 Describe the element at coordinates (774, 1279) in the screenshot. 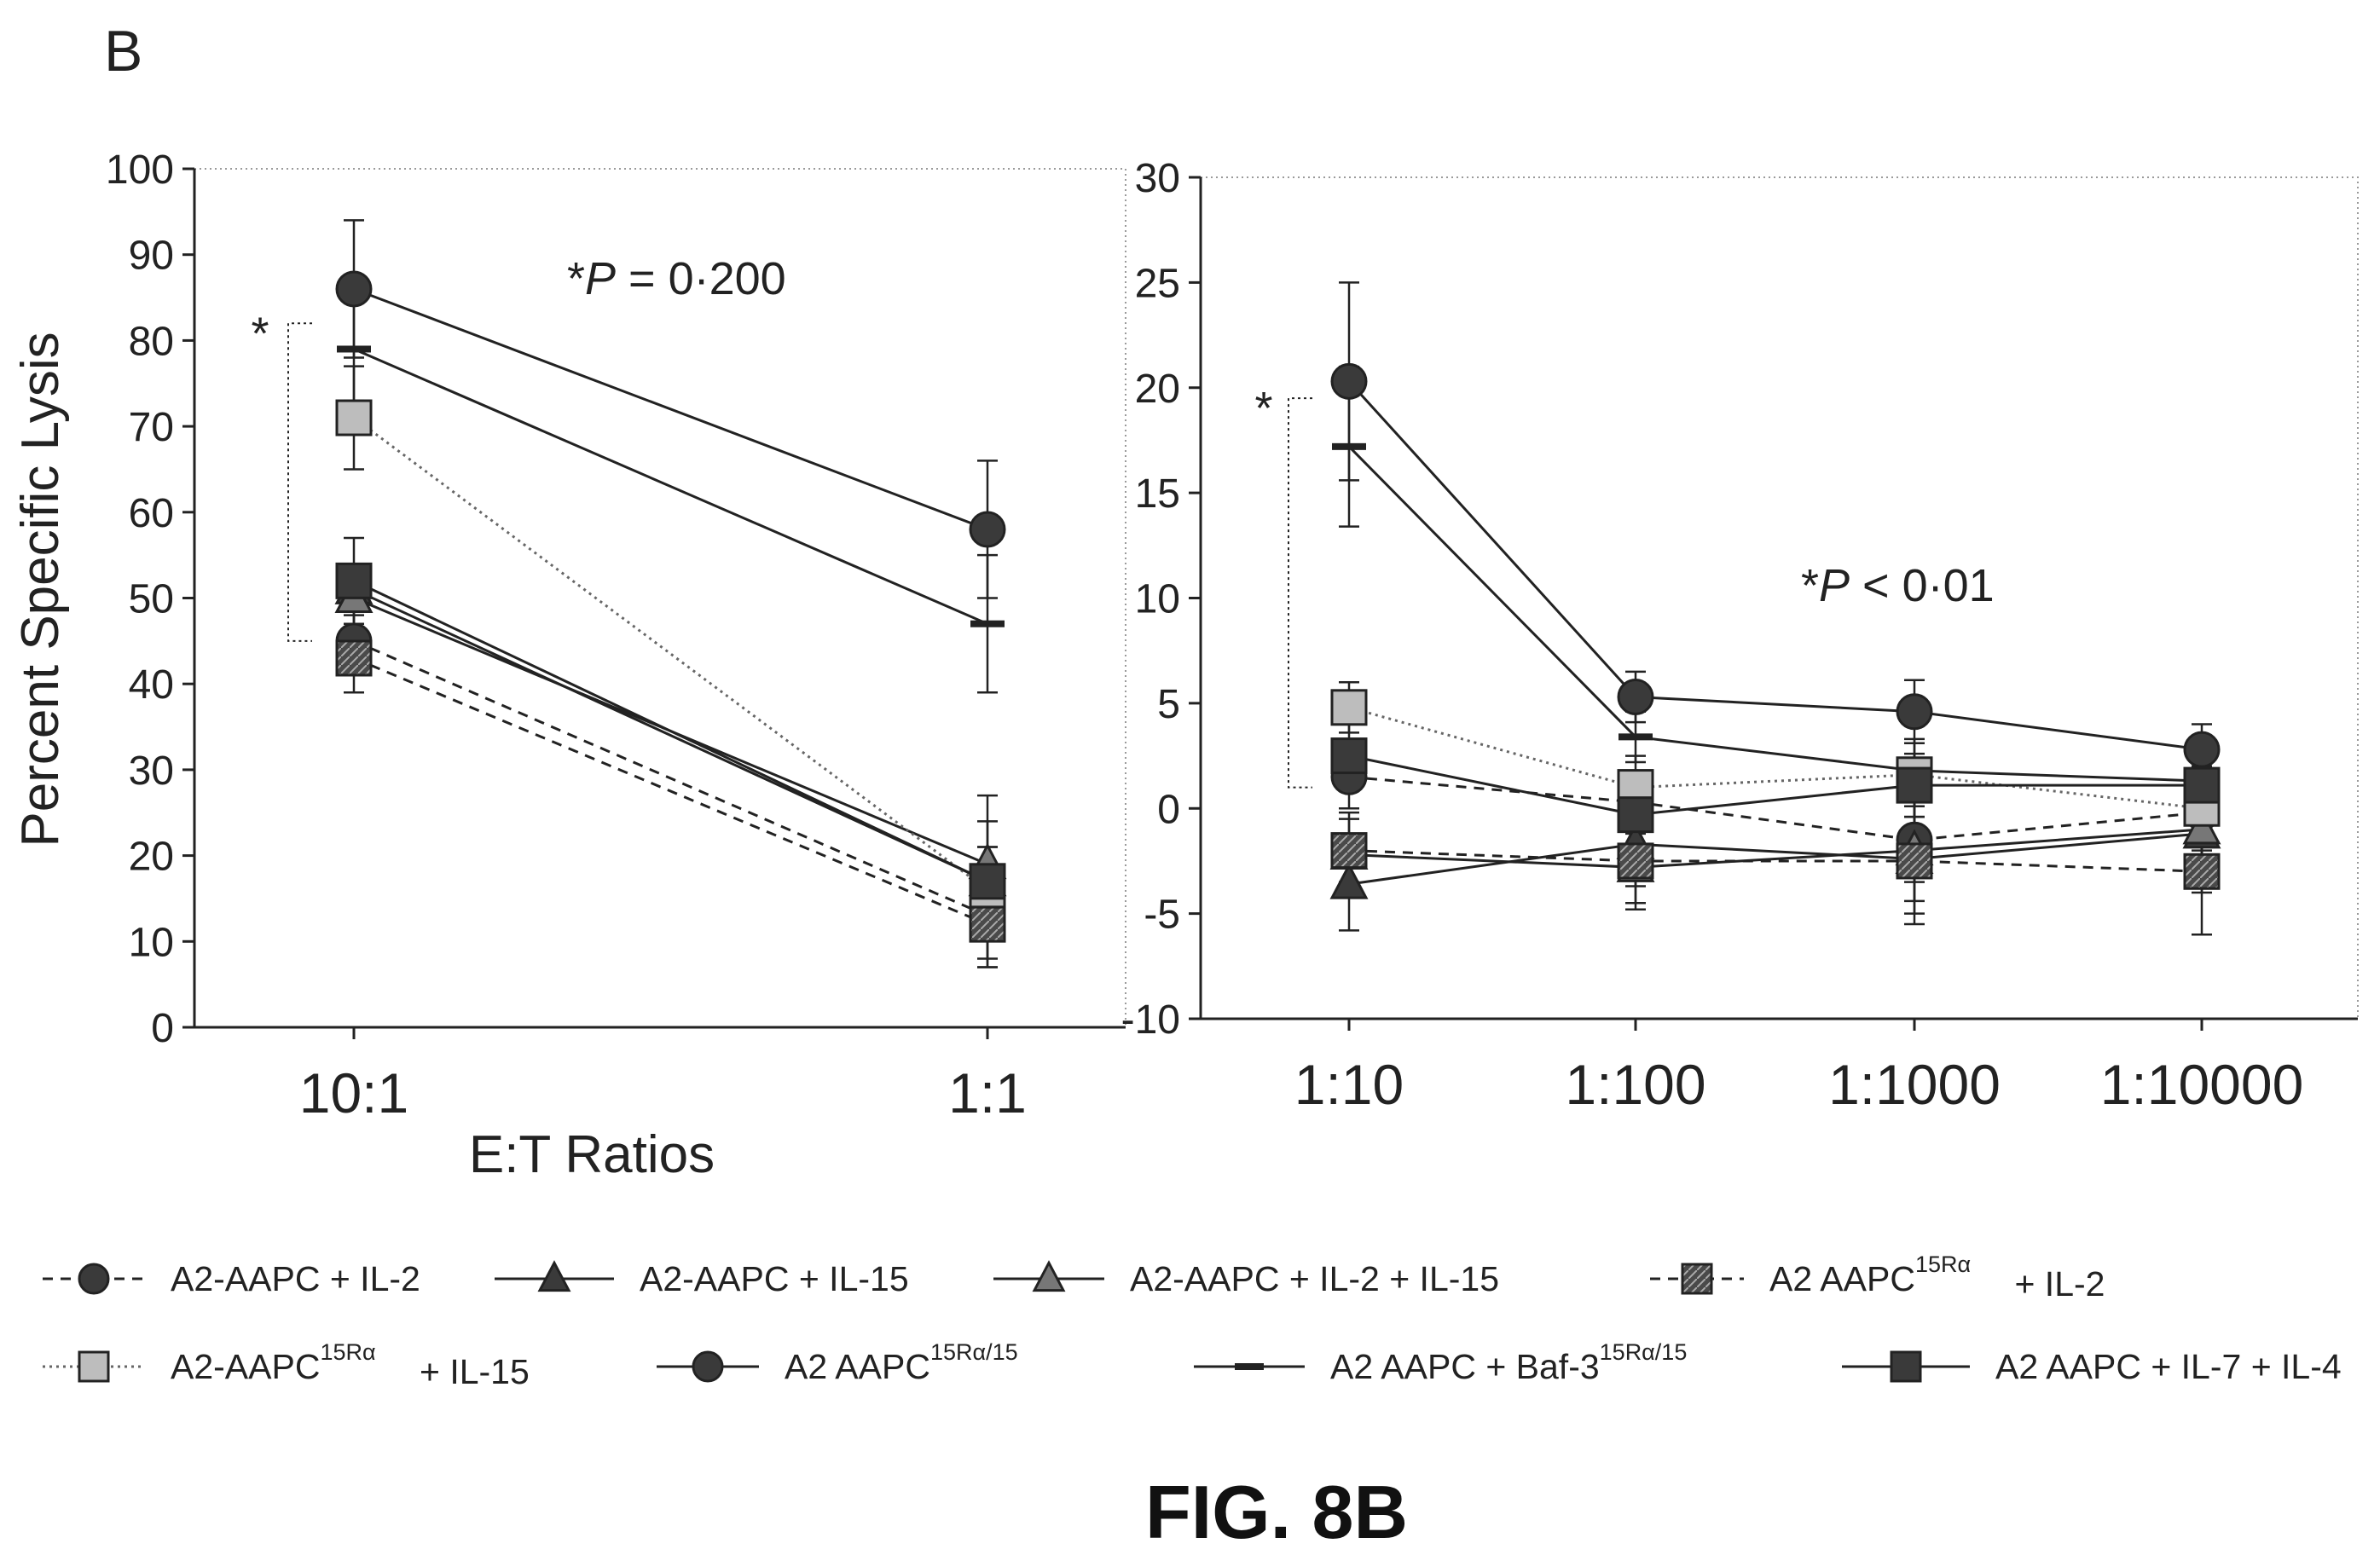

I see `legend-label: A2-AAPC + IL-15` at that location.